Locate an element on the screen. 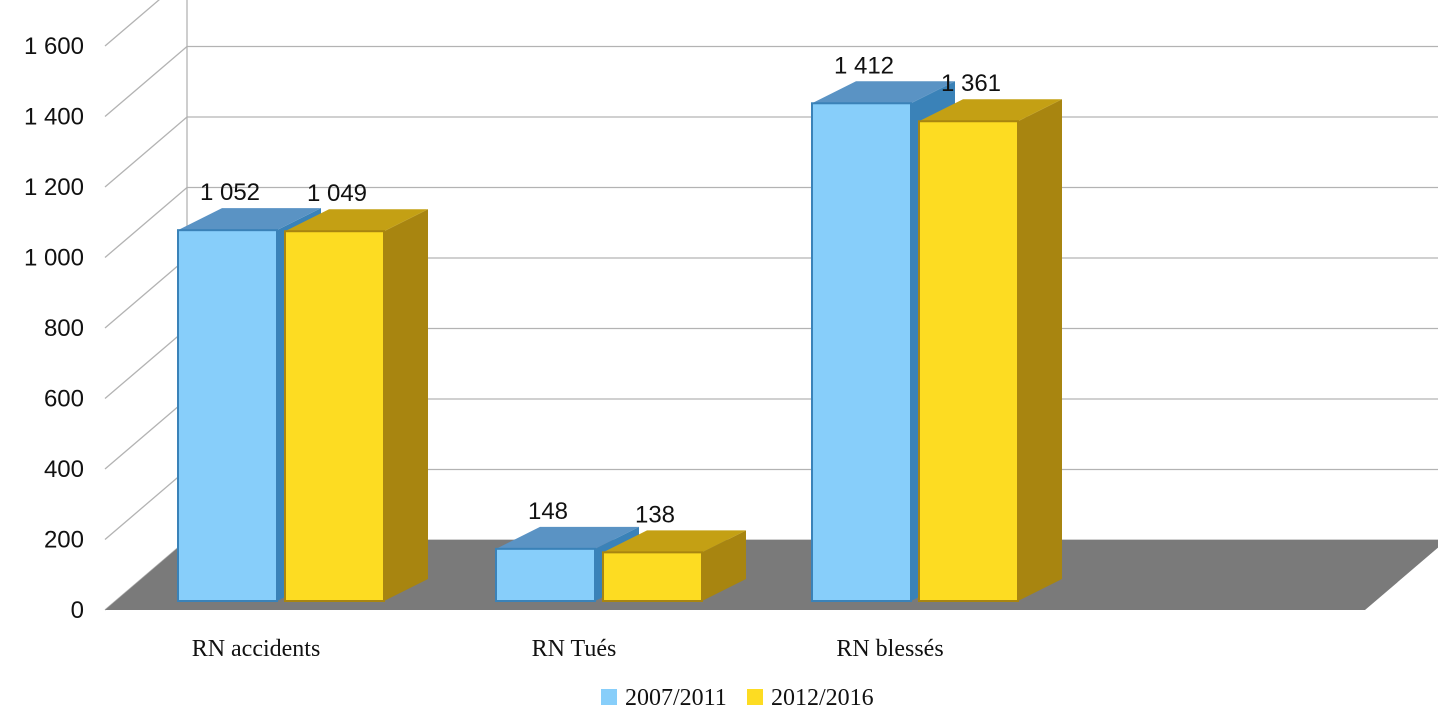 The image size is (1438, 718). y-tick-label: 1 200 is located at coordinates (54, 187).